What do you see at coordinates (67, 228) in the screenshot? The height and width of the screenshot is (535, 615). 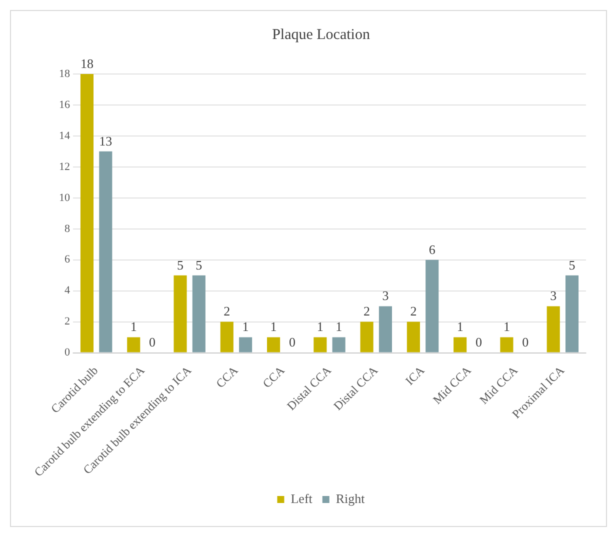 I see `y-tick-label: 8` at bounding box center [67, 228].